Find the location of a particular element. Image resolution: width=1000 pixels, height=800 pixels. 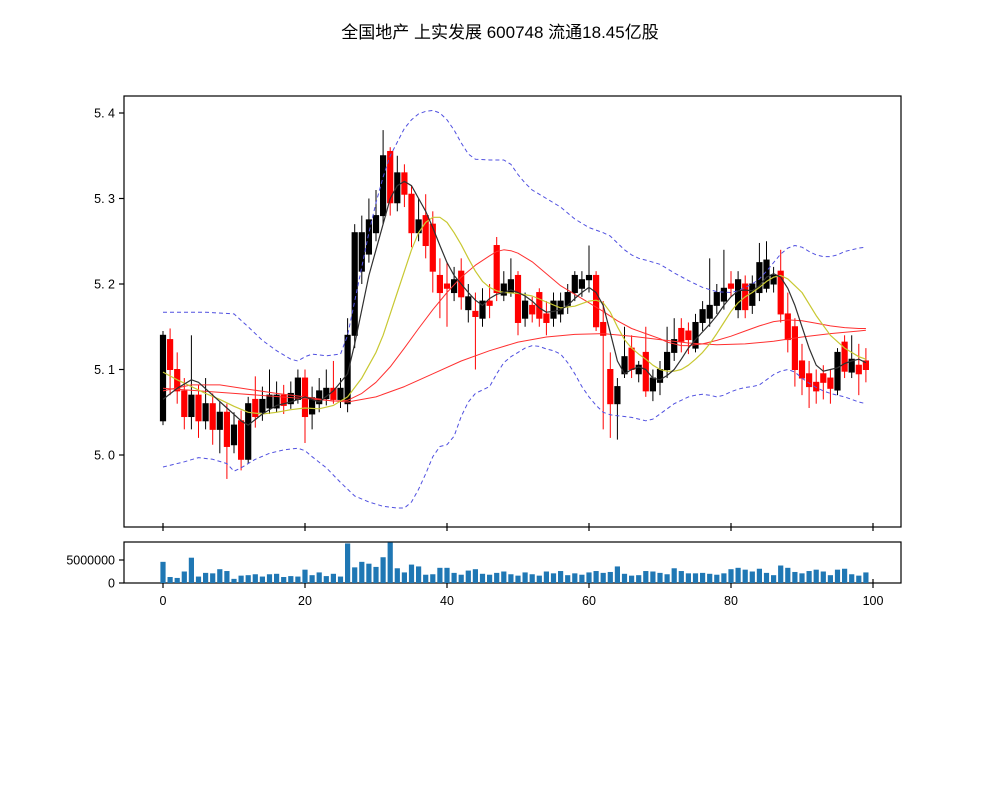

price-y-tick-label: 5. 2 is located at coordinates (104, 285).